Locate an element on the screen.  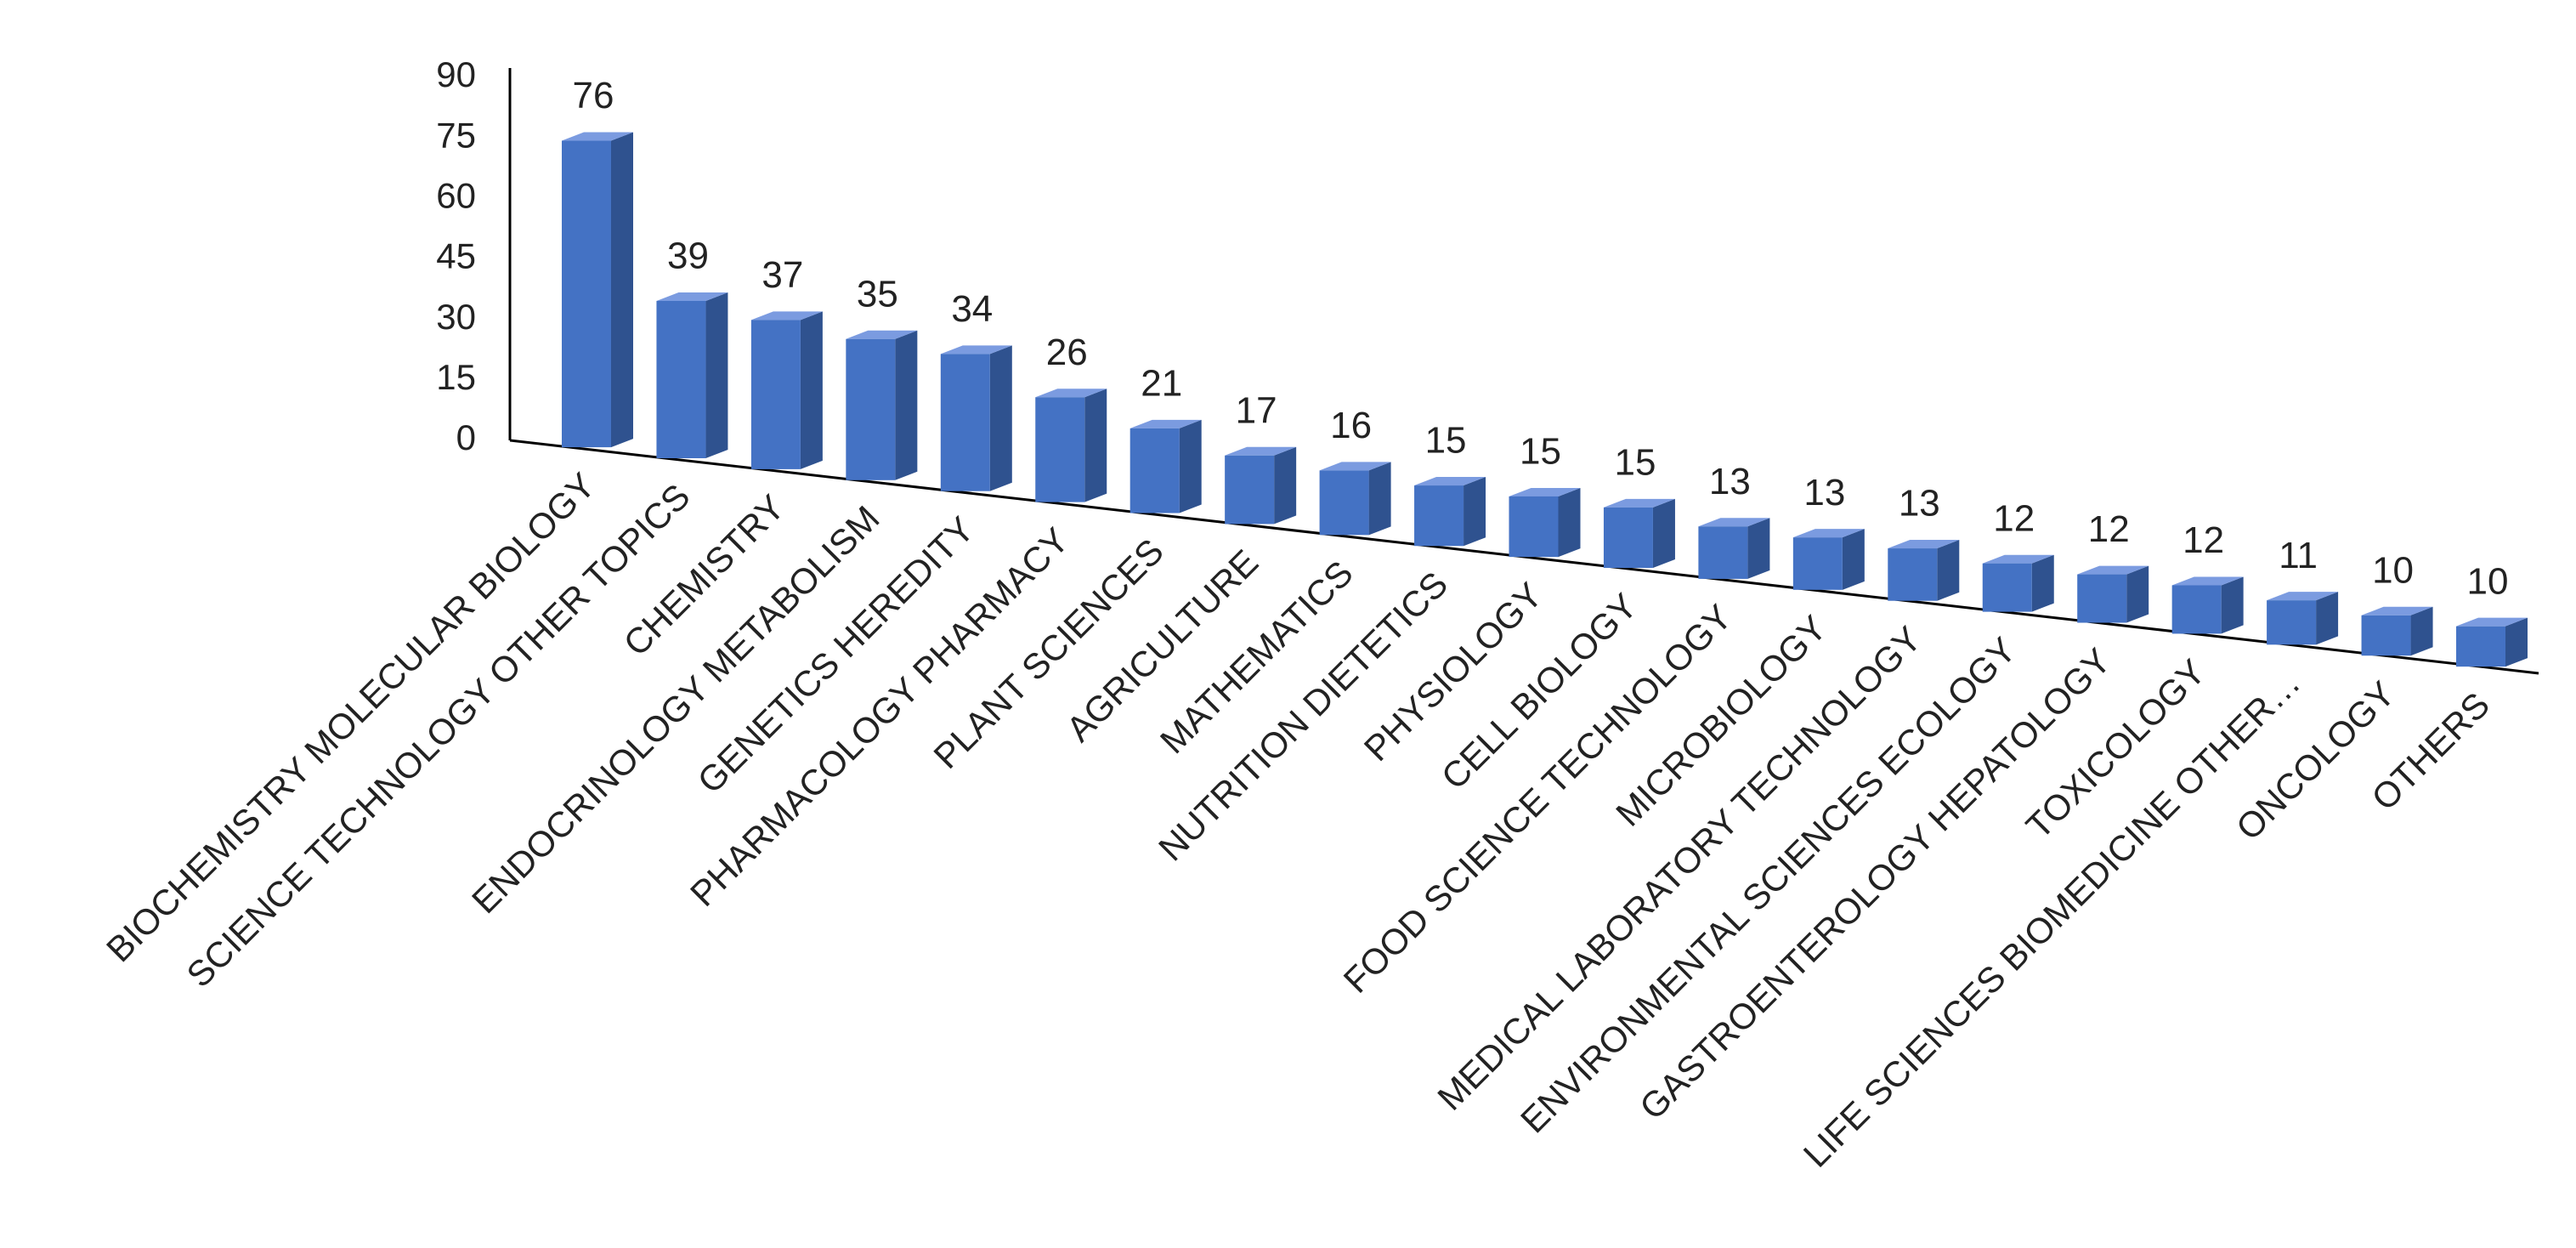
x-tick-label: SCIENCE TECHNOLOGY OTHER TOPICS is located at coordinates (437, 735).